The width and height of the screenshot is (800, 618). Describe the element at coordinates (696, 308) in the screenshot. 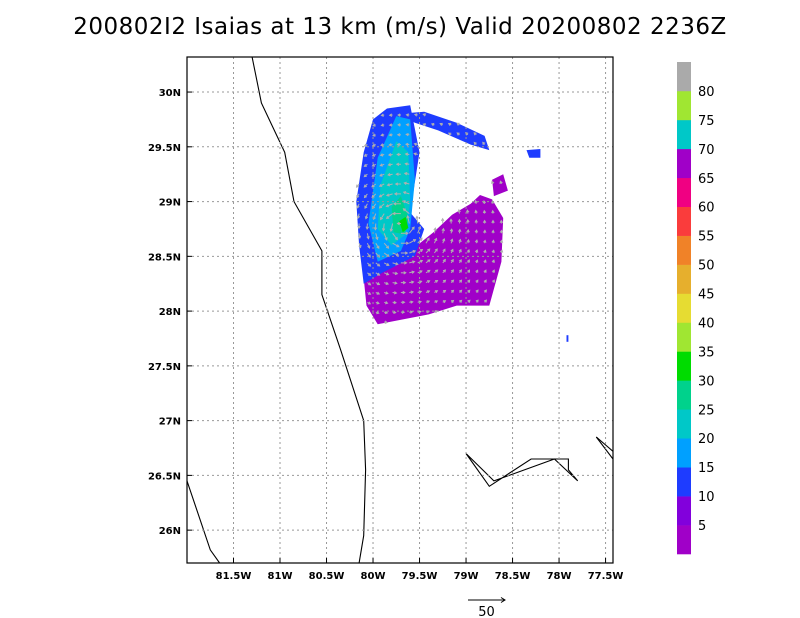

I see `colorbar: 5 10 15 20 25 30 35 40 45 50 55 60 65 70 75 80` at that location.